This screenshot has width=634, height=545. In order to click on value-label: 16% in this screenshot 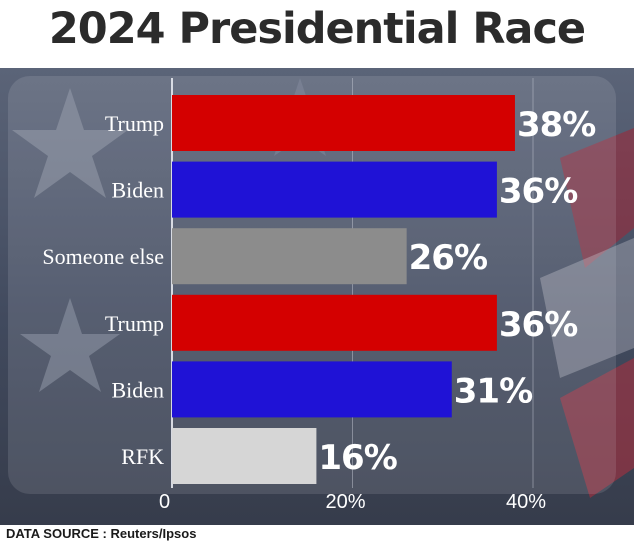, I will do `click(357, 458)`.